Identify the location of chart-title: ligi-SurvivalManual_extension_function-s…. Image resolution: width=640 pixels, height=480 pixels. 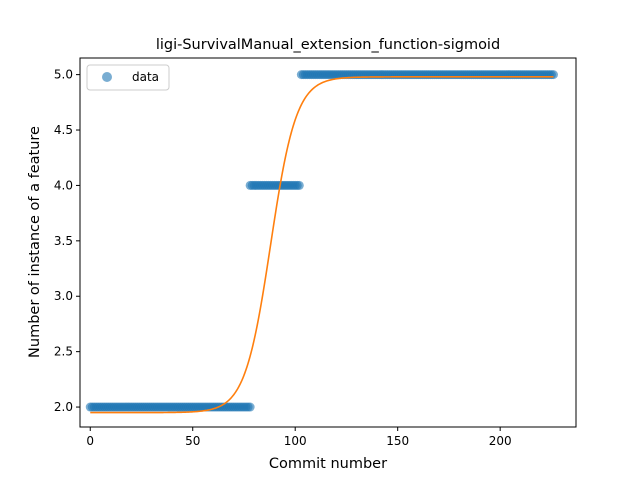
(328, 45).